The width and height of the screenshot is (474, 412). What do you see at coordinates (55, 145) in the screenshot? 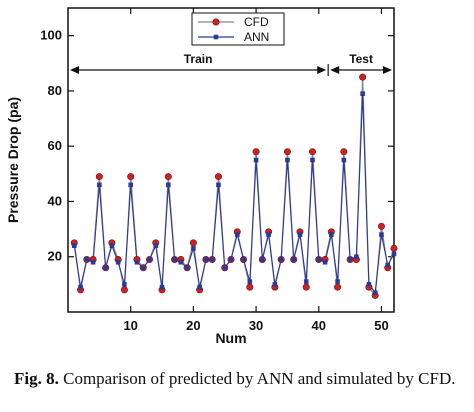
I see `y-tick-label: 60` at bounding box center [55, 145].